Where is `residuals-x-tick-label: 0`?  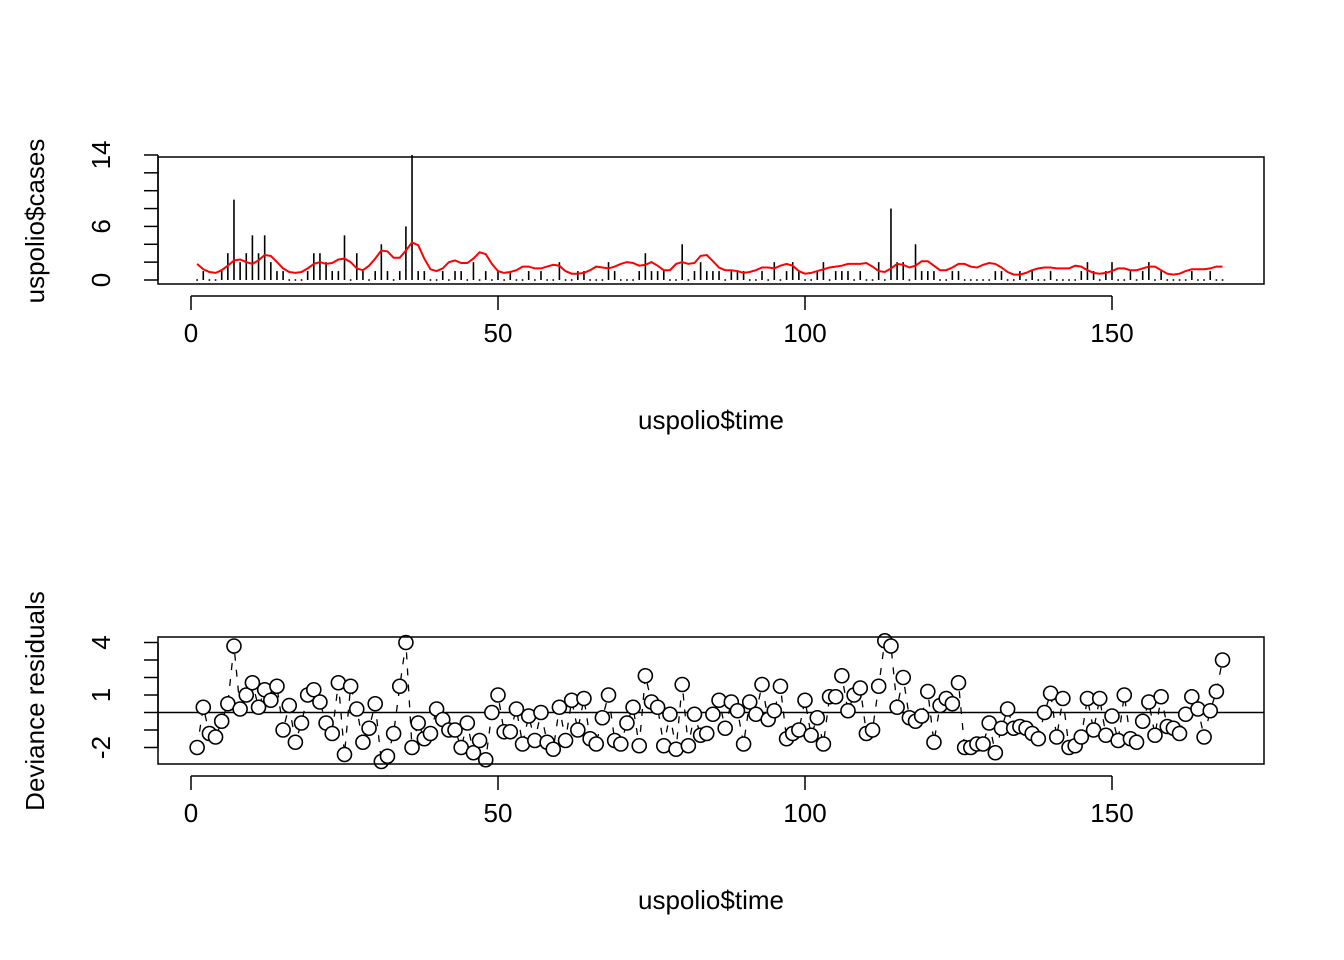
residuals-x-tick-label: 0 is located at coordinates (191, 813).